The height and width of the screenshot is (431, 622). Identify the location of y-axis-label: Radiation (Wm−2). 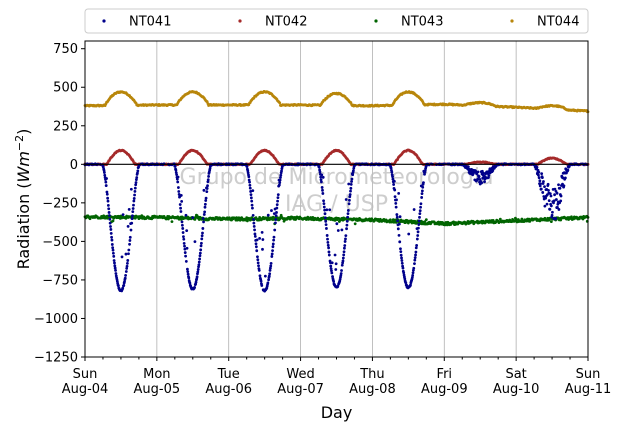
(23, 199).